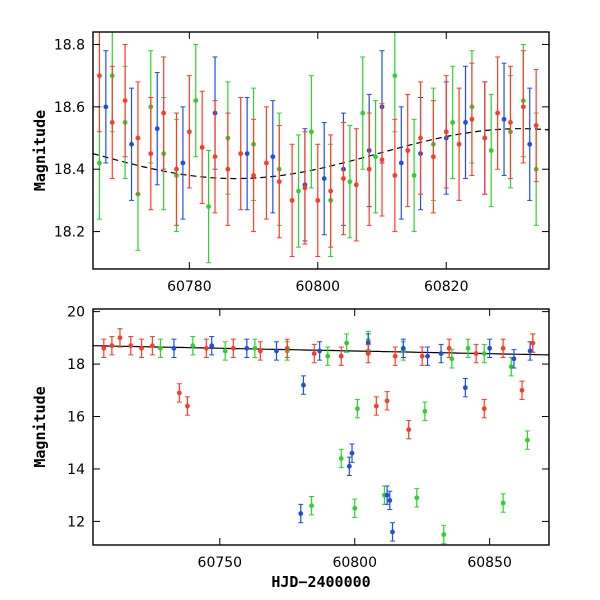 The height and width of the screenshot is (600, 600). I want to click on bottom-panel-y-axis-label: Magnitude, so click(40, 426).